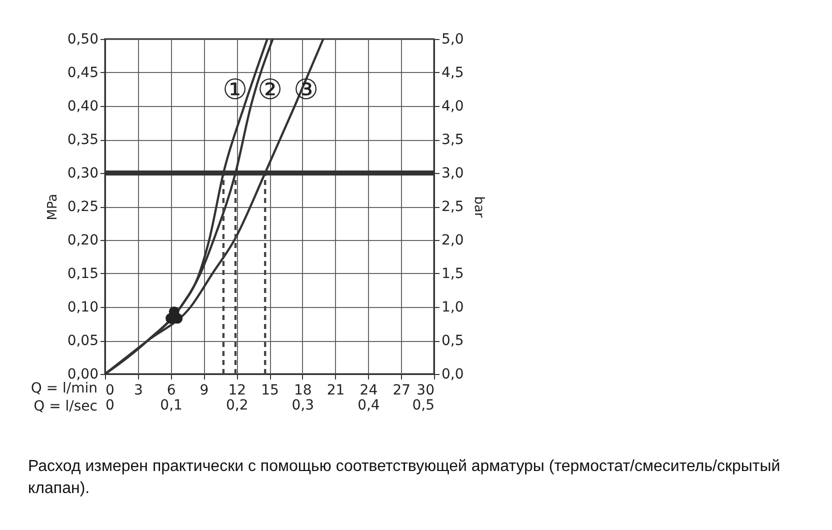  I want to click on y-tick-label: 0,45, so click(82, 73).